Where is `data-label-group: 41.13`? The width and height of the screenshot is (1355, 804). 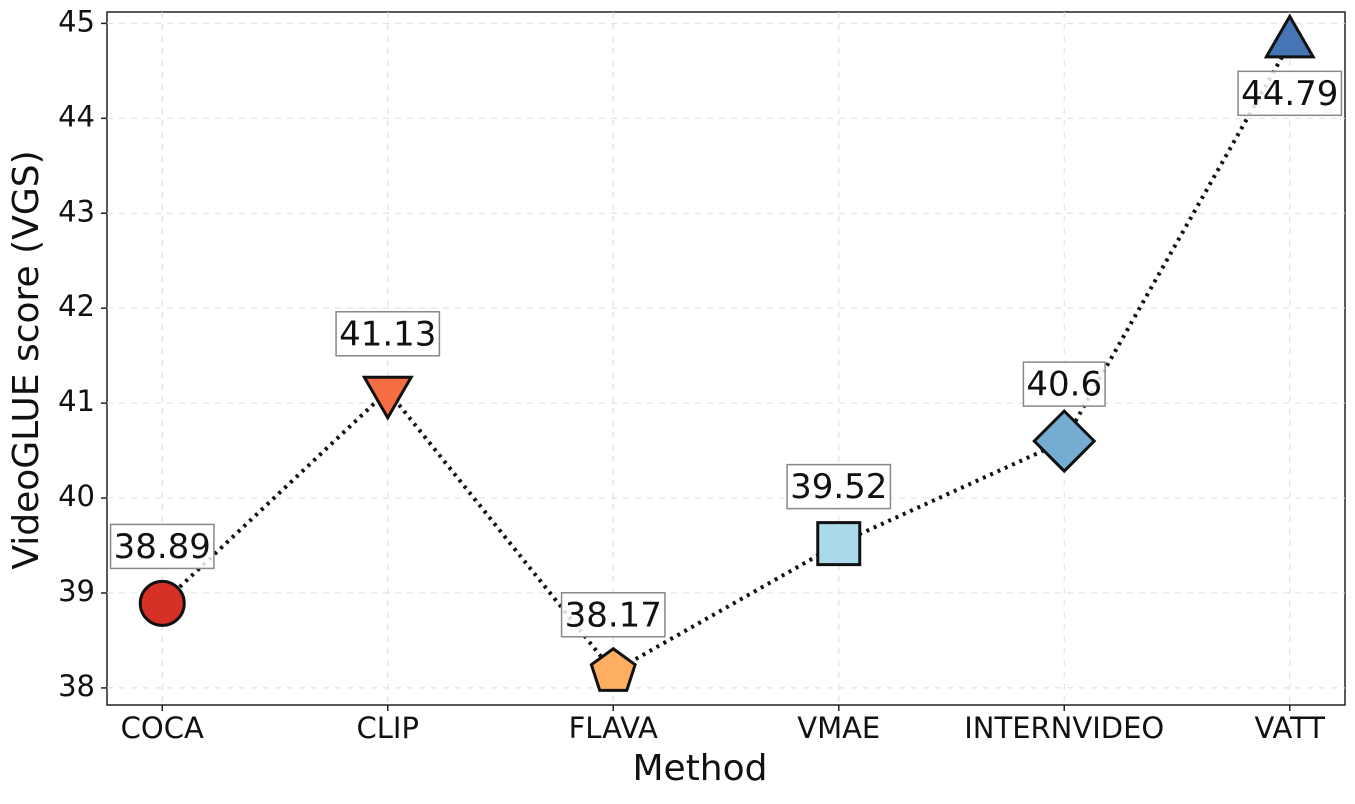 data-label-group: 41.13 is located at coordinates (388, 334).